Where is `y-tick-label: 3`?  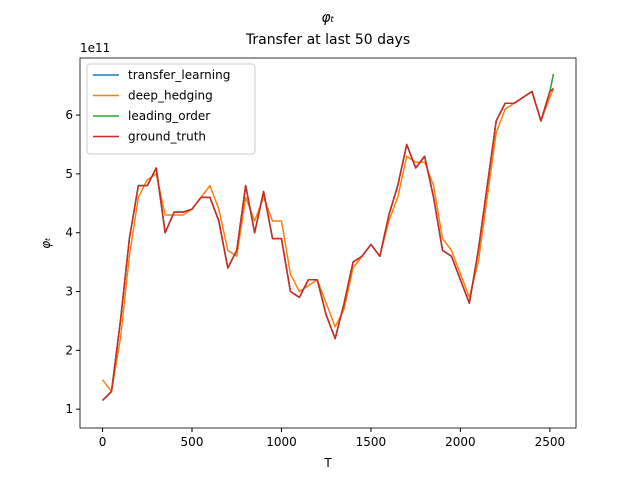
y-tick-label: 3 is located at coordinates (69, 292).